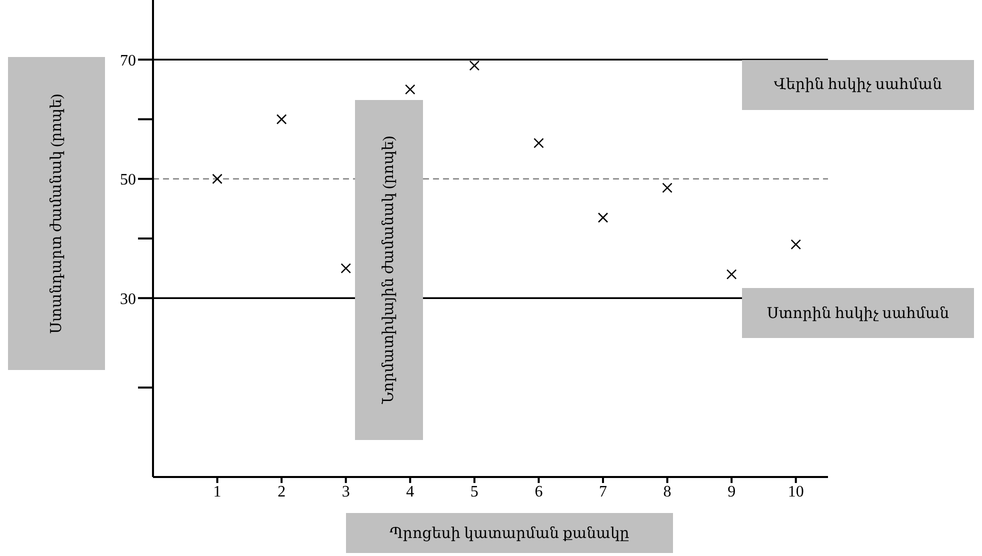  I want to click on x-tick-label: 8, so click(667, 491).